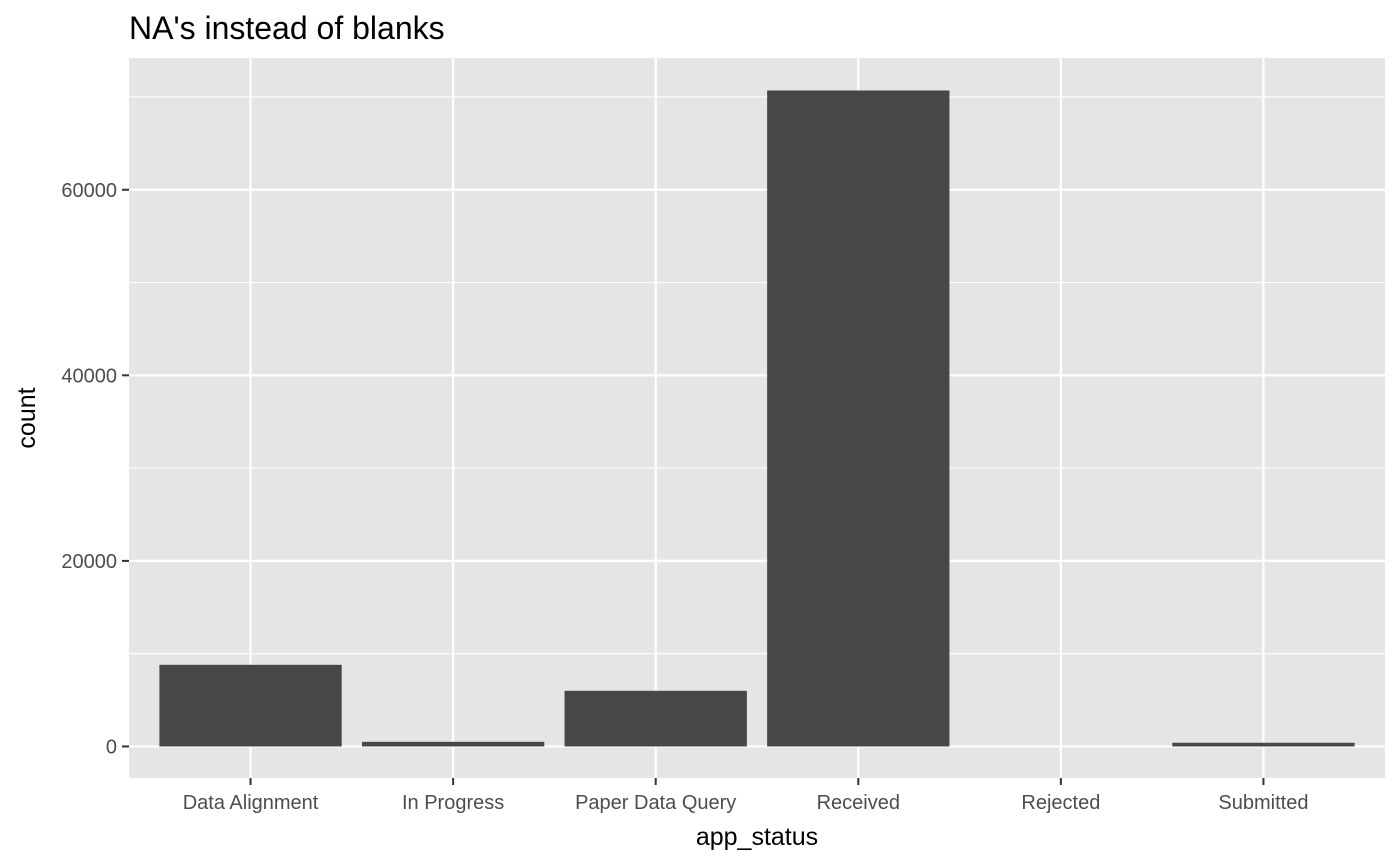 Image resolution: width=1400 pixels, height=865 pixels. What do you see at coordinates (89, 376) in the screenshot?
I see `y-tick-label: 40000` at bounding box center [89, 376].